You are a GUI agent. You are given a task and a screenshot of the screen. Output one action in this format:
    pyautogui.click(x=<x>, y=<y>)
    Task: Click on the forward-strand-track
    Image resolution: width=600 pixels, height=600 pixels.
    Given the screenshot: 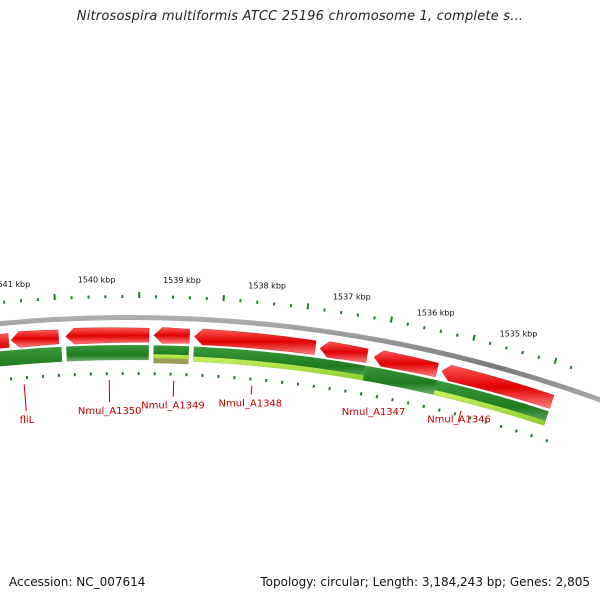 What is the action you would take?
    pyautogui.click(x=277, y=368)
    